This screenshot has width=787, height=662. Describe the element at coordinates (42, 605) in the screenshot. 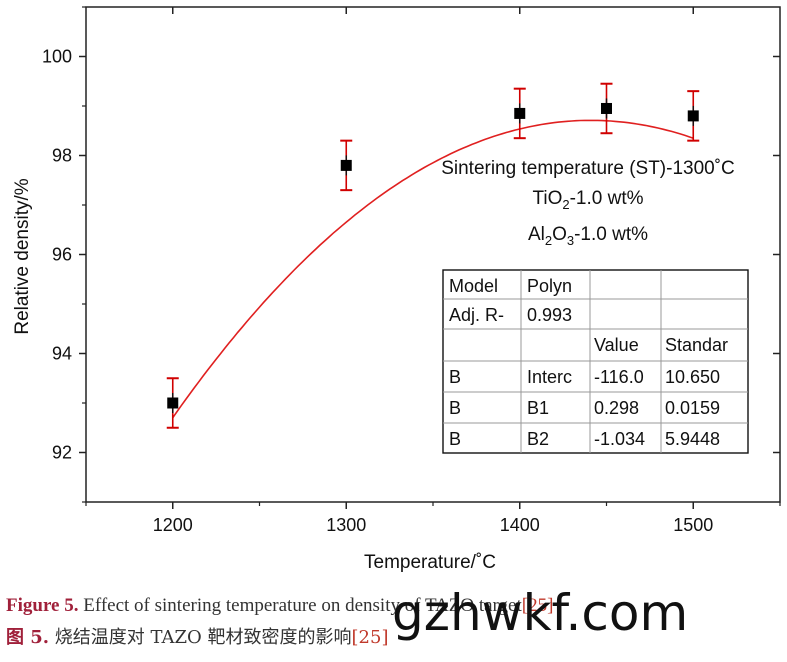

I see `caption-label: Figure 5.` at that location.